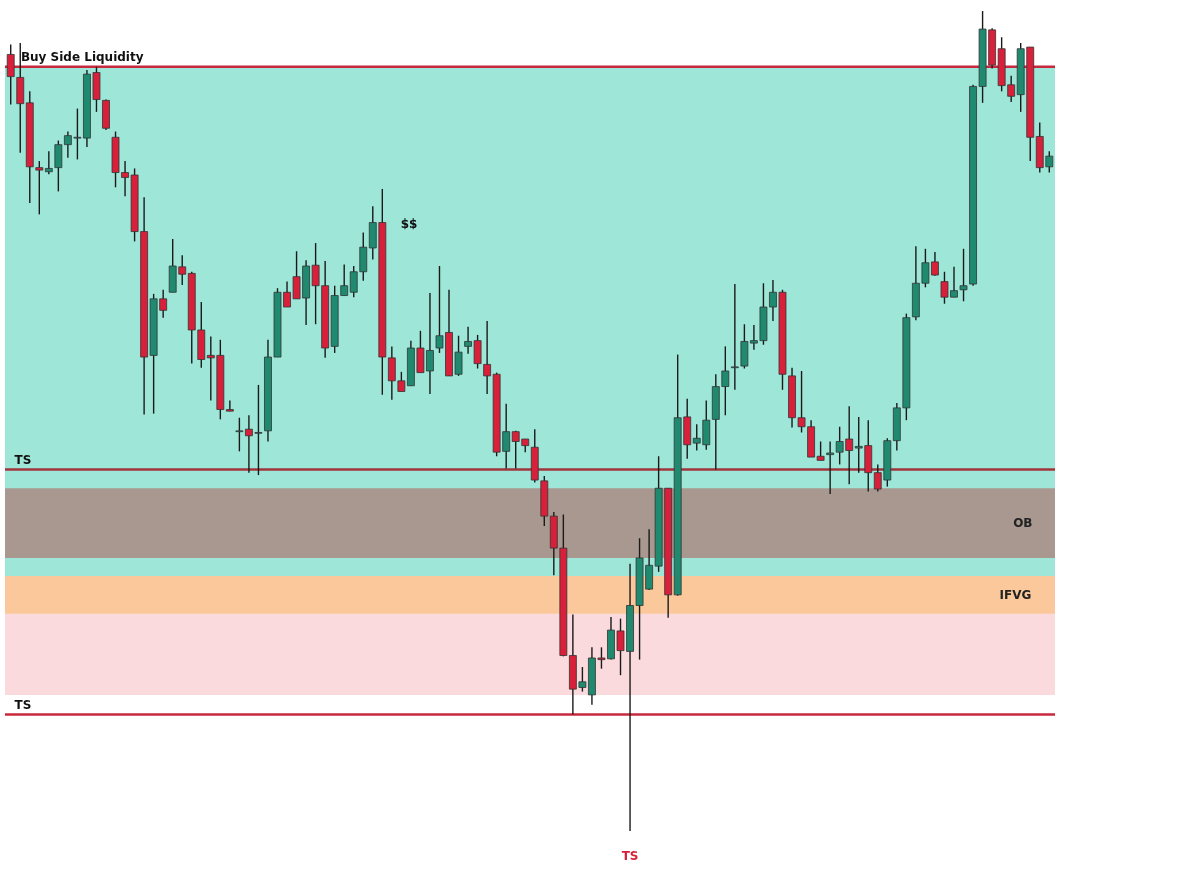 This screenshot has width=1200, height=873. Describe the element at coordinates (409, 224) in the screenshot. I see `annotation: $$` at that location.